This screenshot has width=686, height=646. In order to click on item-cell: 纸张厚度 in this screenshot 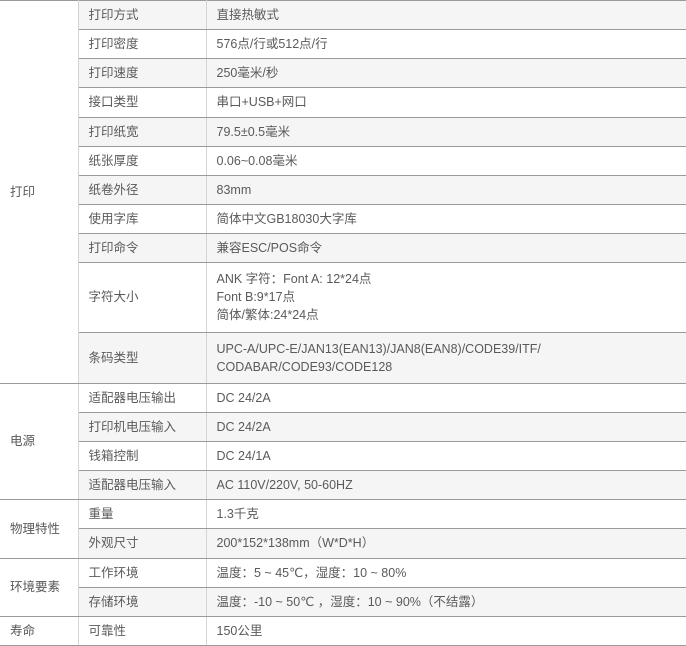, I will do `click(142, 160)`.